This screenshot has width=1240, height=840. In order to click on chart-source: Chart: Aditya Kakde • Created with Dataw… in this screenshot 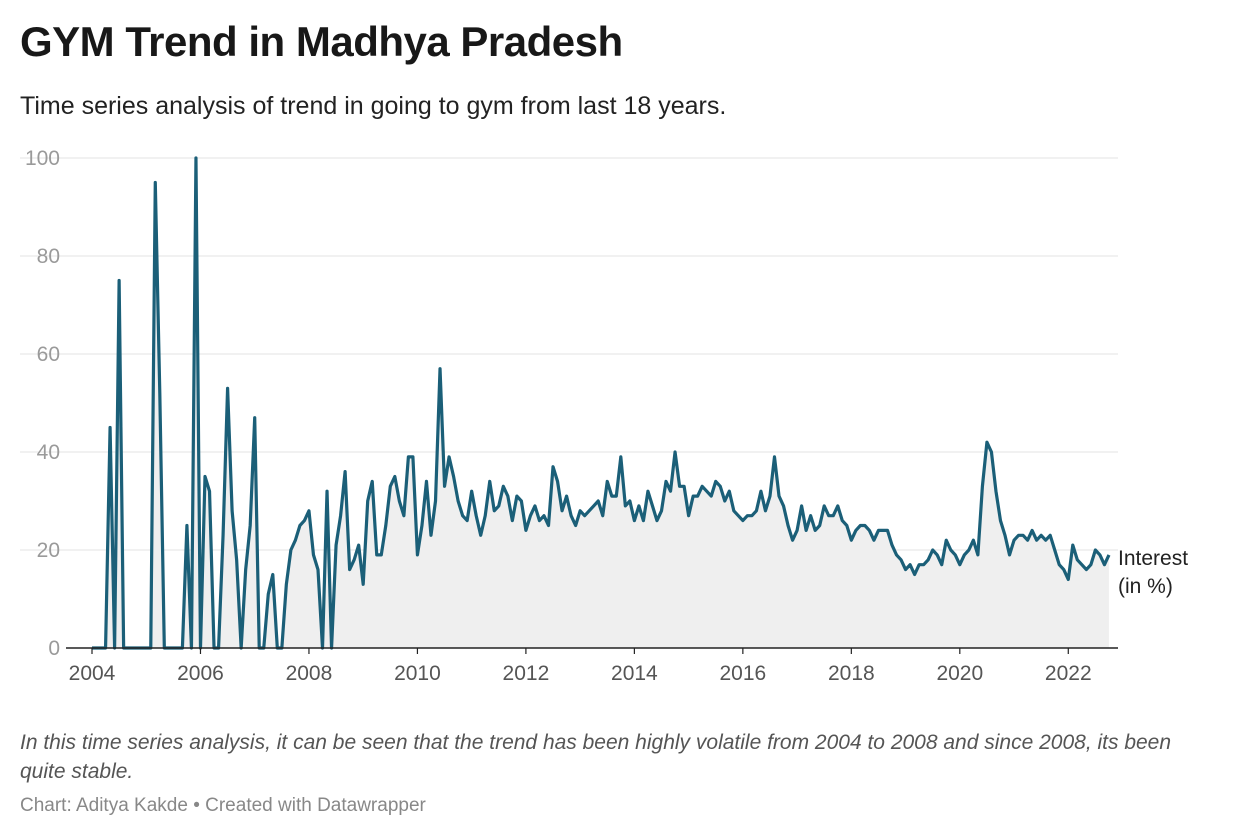, I will do `click(223, 805)`.